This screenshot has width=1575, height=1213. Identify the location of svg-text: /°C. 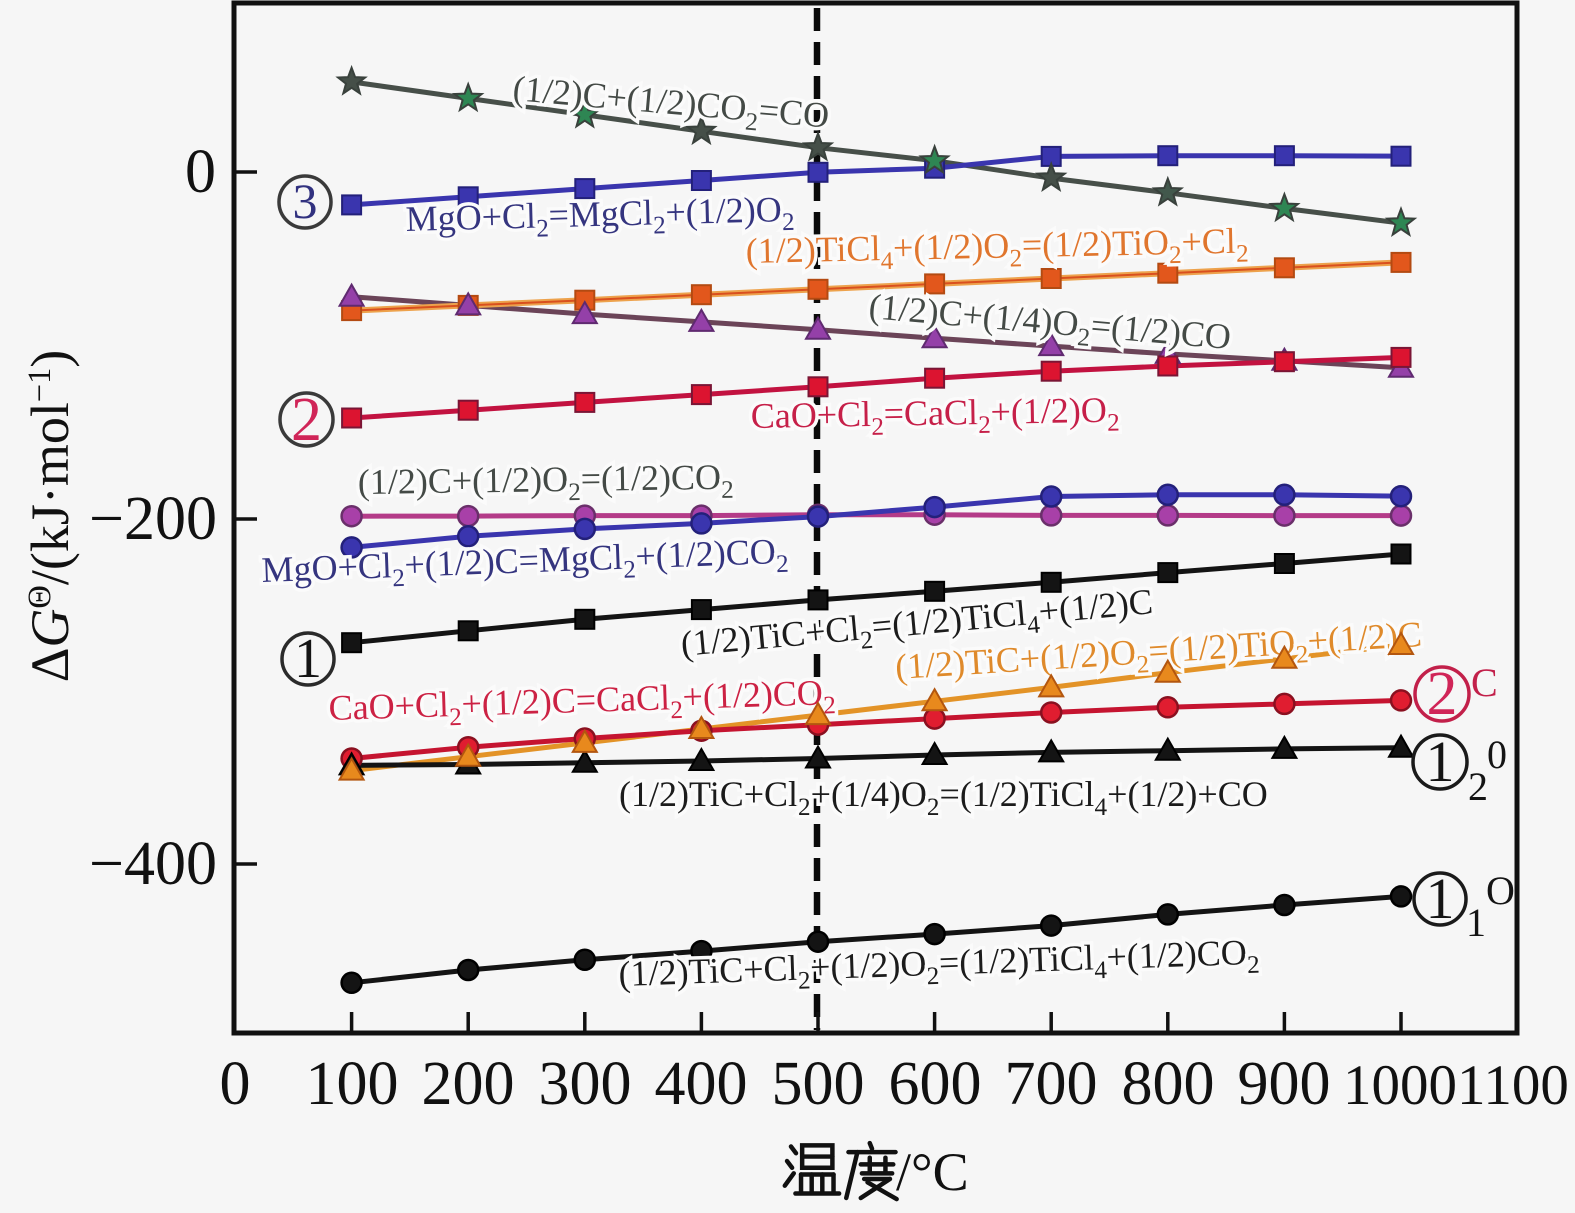
(932, 1172).